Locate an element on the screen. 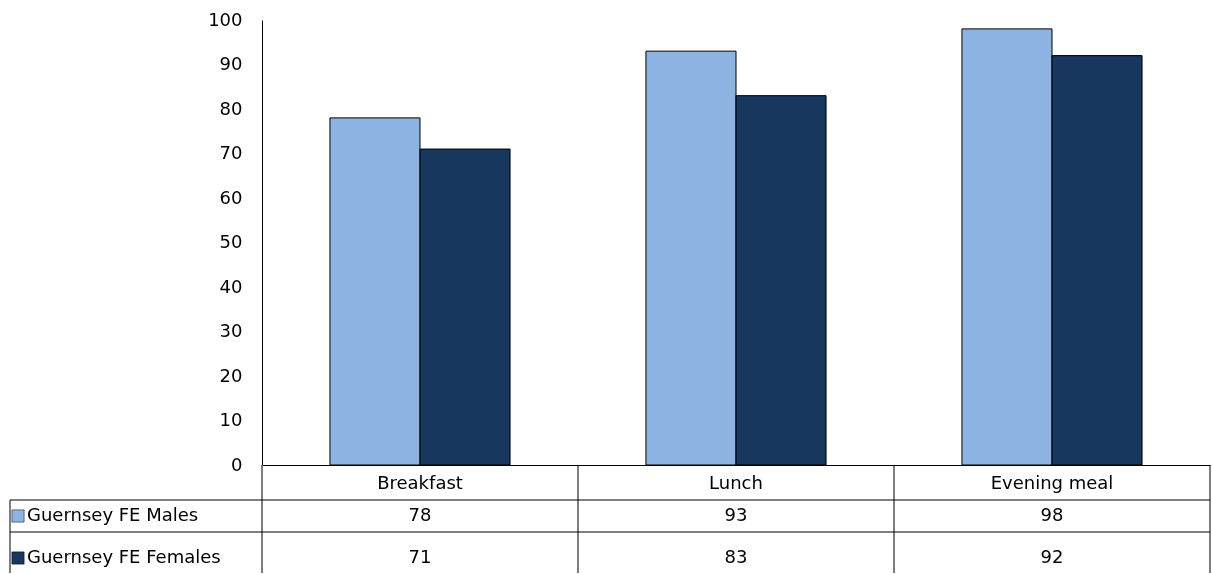 The width and height of the screenshot is (1212, 574). data-label: 98 is located at coordinates (1052, 514).